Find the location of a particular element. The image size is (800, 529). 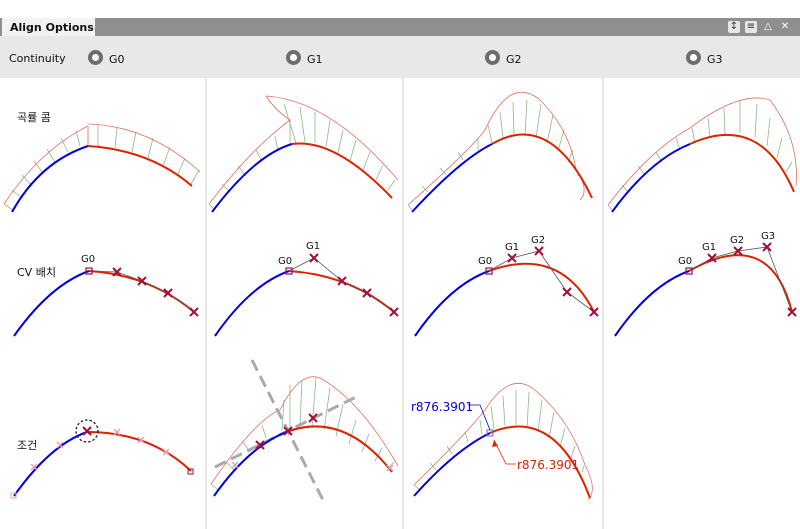

collapse-icon: △ is located at coordinates (768, 26).